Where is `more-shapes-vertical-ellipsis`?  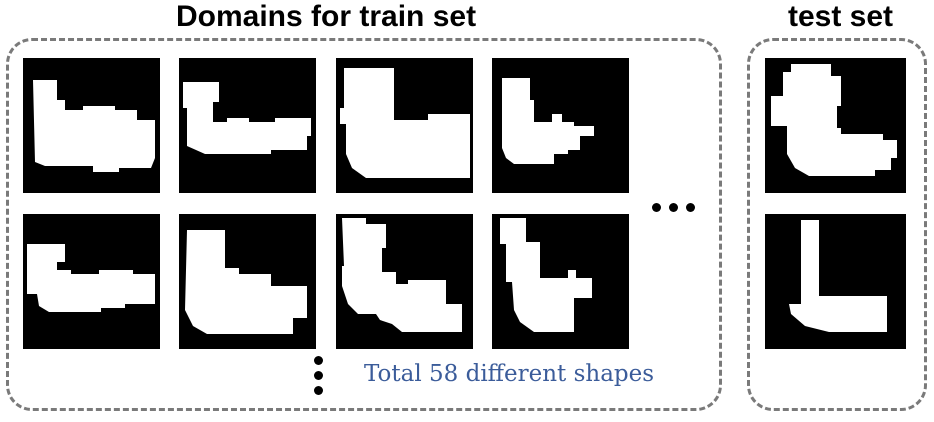 more-shapes-vertical-ellipsis is located at coordinates (318, 375).